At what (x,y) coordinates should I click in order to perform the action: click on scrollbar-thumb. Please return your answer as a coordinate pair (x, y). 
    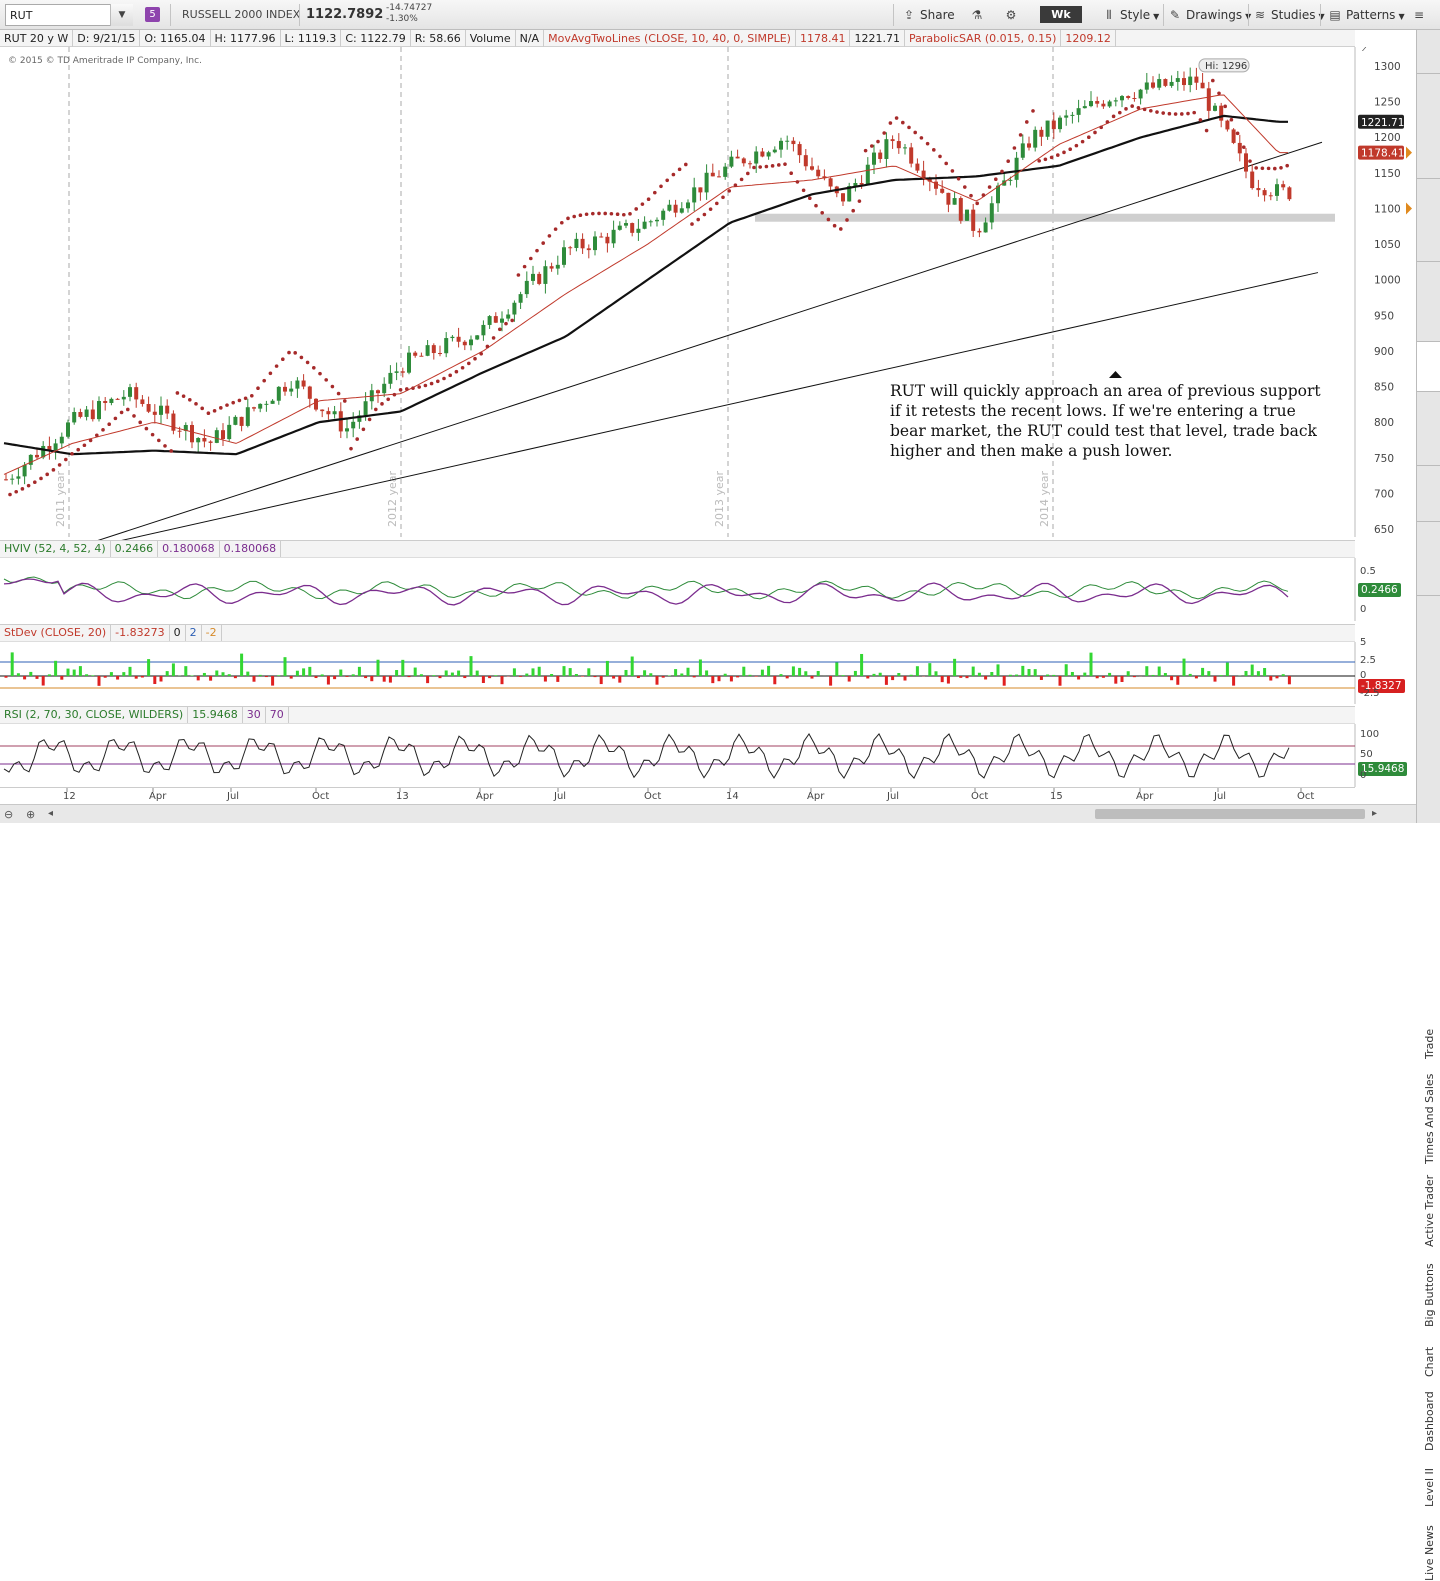
    Looking at the image, I should click on (1230, 814).